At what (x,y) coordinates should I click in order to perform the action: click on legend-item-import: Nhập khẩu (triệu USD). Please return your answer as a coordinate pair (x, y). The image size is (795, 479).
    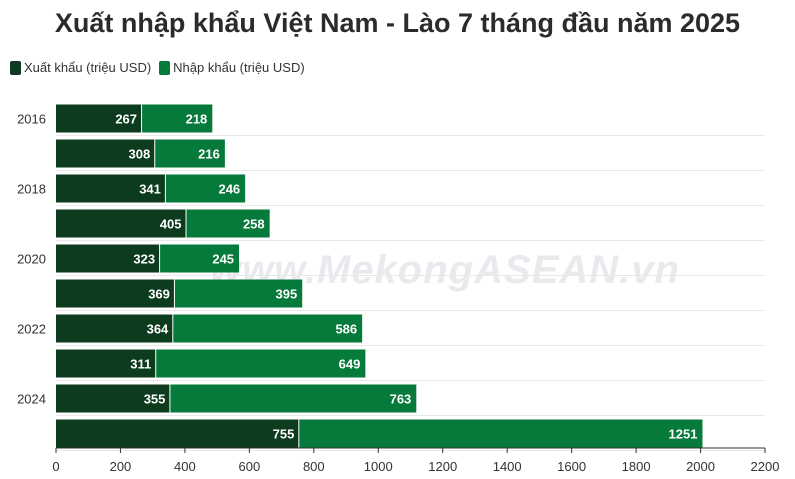
    Looking at the image, I should click on (232, 67).